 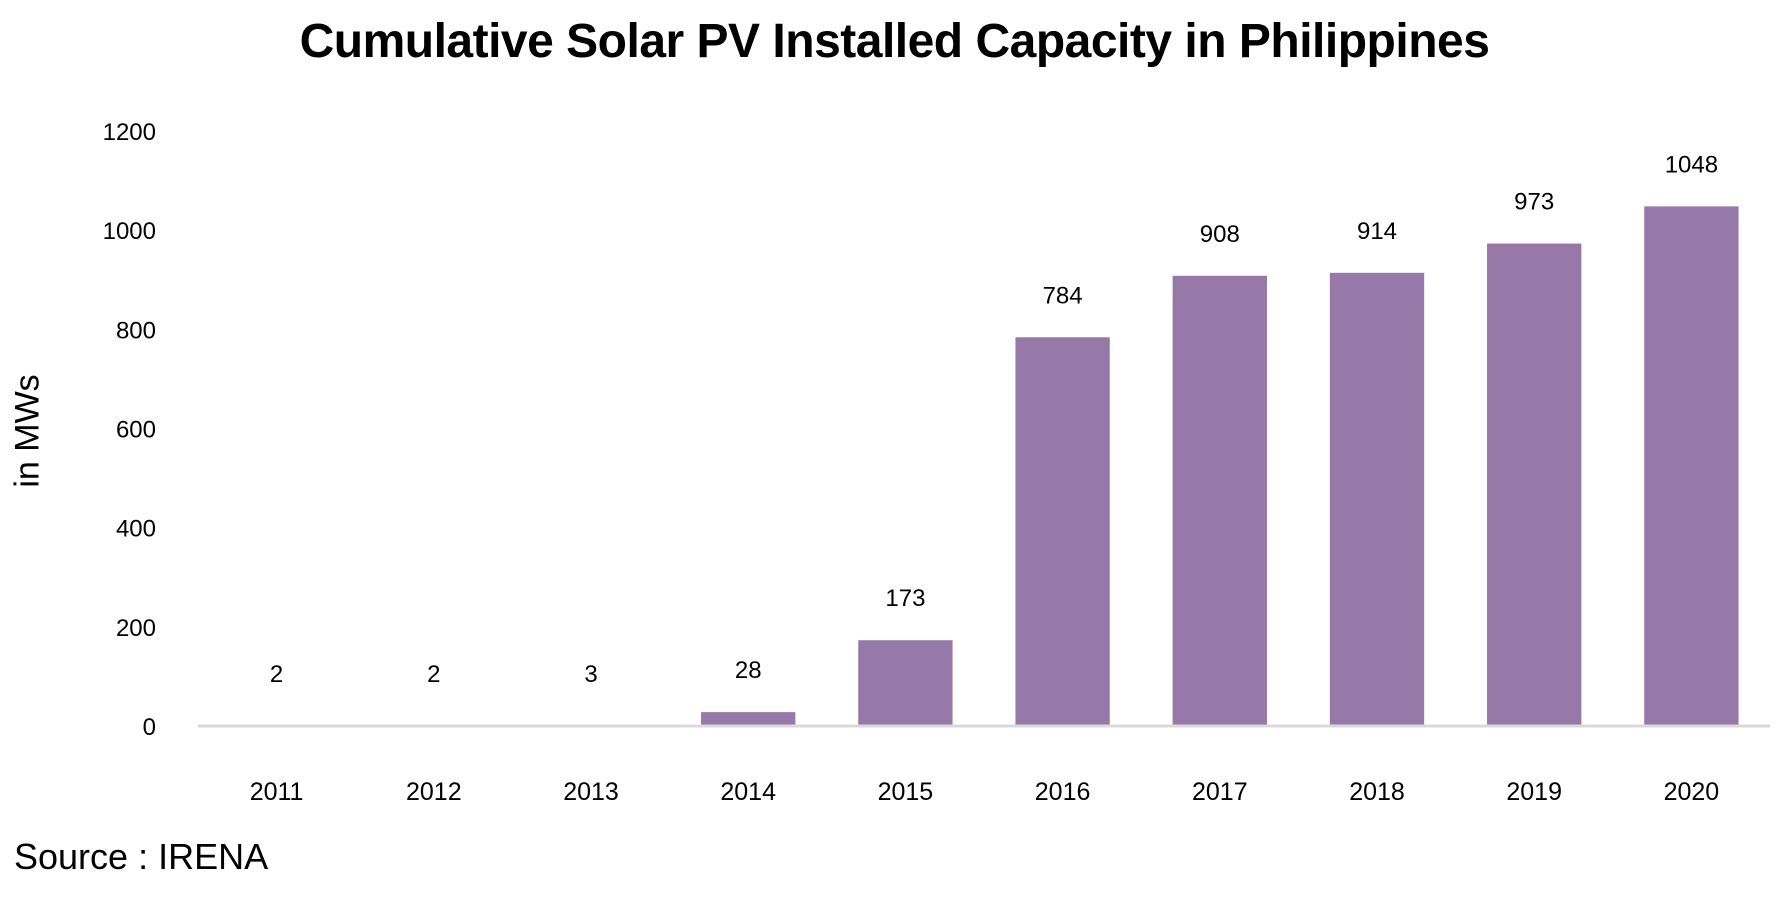 What do you see at coordinates (1691, 164) in the screenshot?
I see `data-label-2020: 1048` at bounding box center [1691, 164].